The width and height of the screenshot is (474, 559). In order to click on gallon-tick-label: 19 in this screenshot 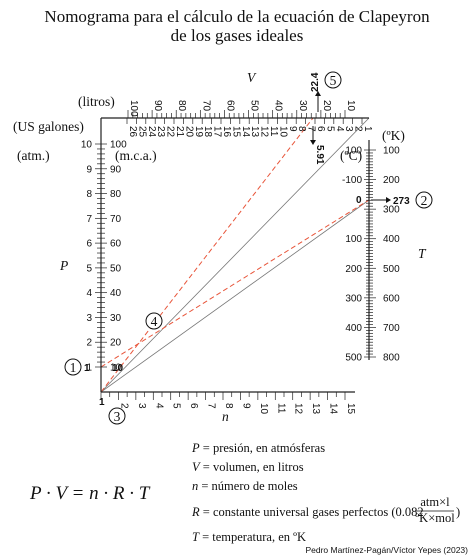, I will do `click(198, 132)`.